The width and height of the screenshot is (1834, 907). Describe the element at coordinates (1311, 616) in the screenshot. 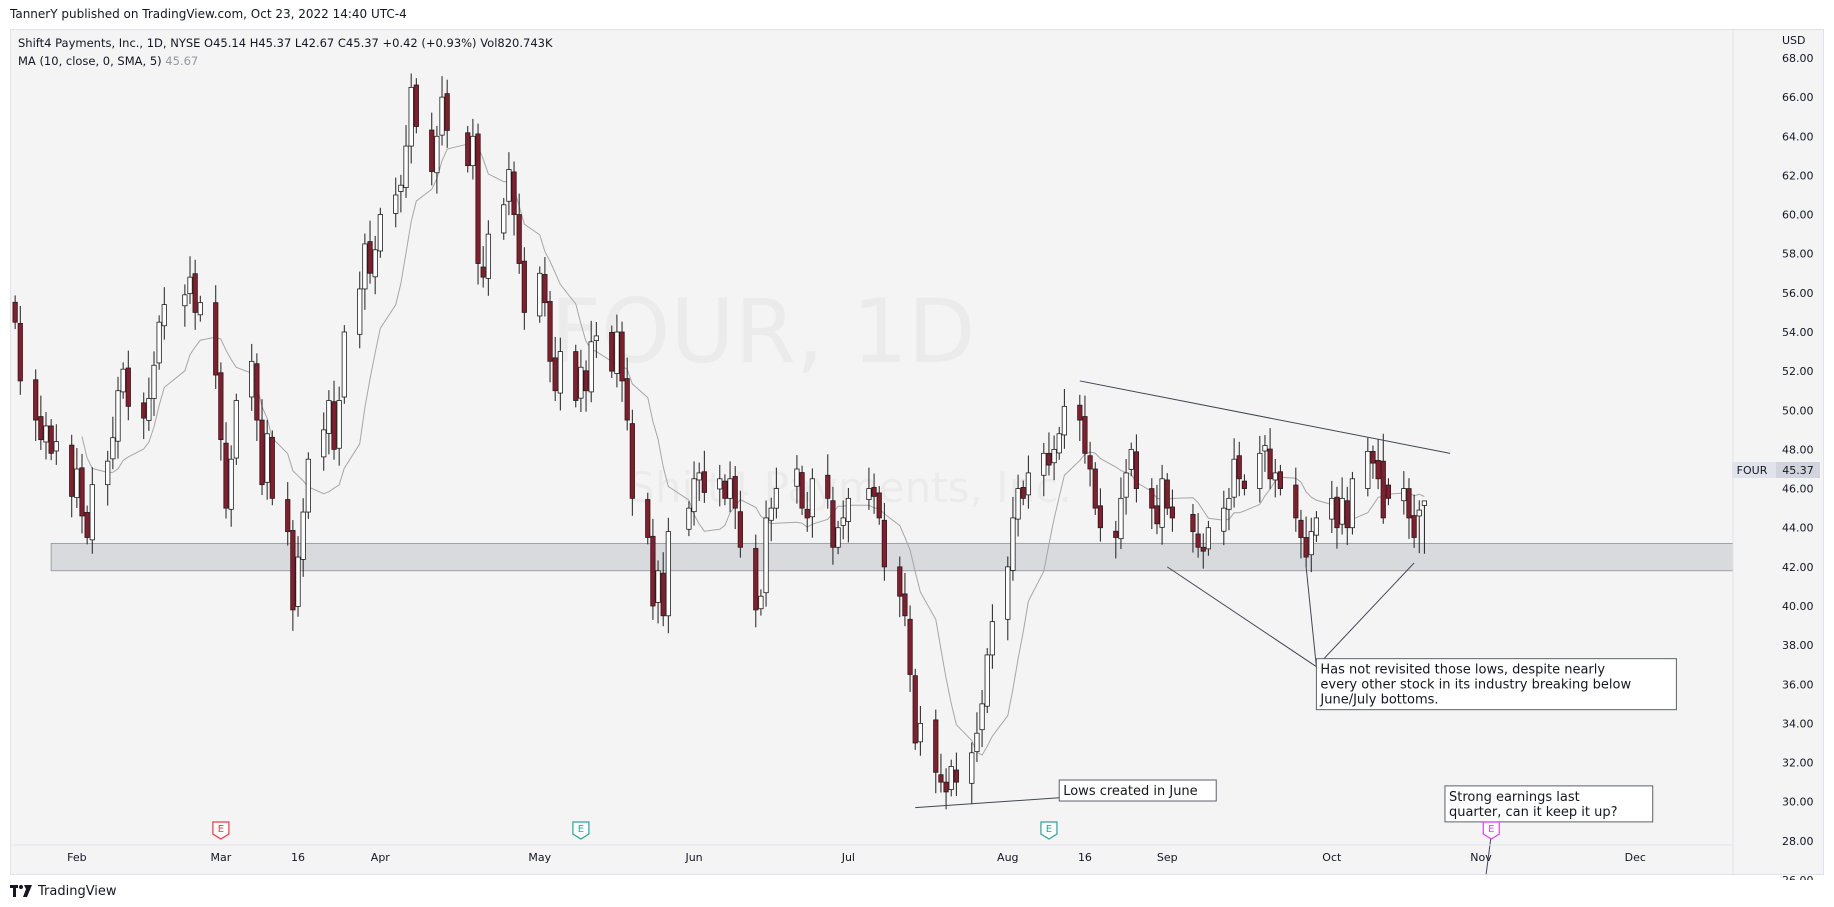

I see `lows-connector-2-line` at that location.